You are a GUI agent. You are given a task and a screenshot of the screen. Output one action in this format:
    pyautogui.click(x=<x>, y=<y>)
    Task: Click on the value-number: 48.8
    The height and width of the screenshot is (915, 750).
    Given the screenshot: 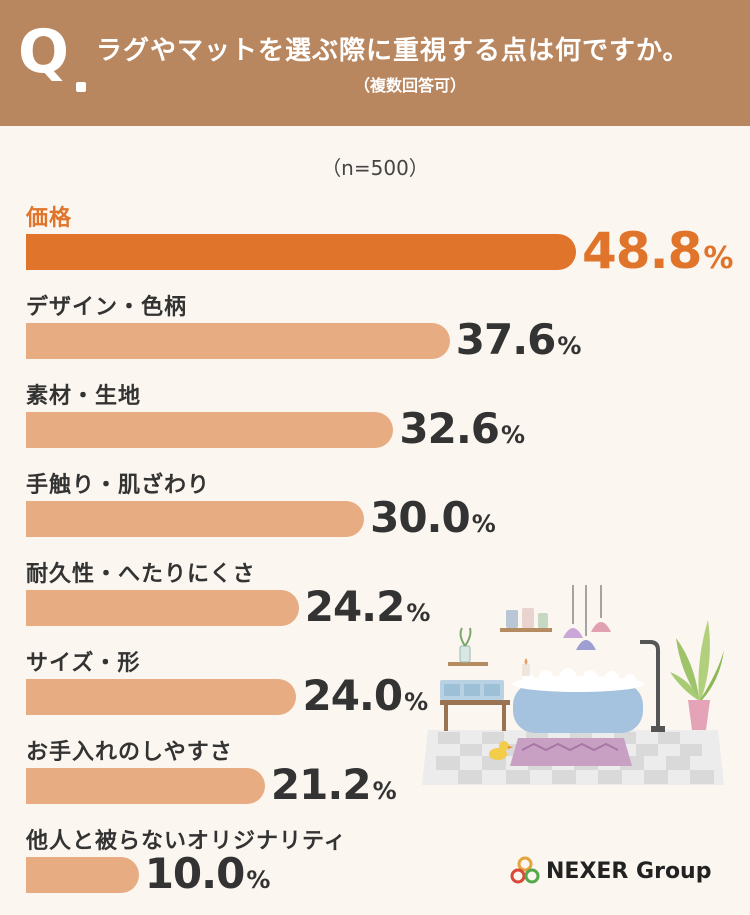 What is the action you would take?
    pyautogui.click(x=642, y=251)
    